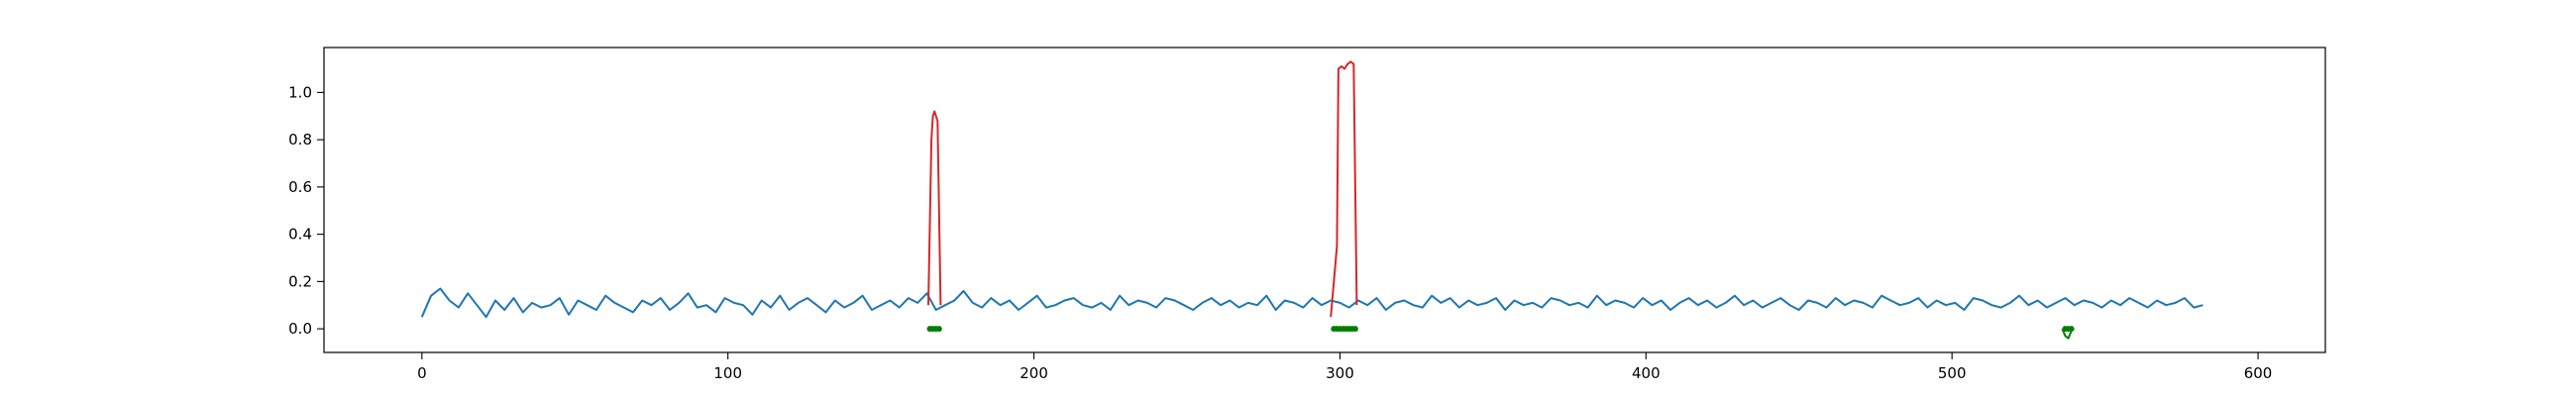  I want to click on y-tick-label: 1.0, so click(300, 92).